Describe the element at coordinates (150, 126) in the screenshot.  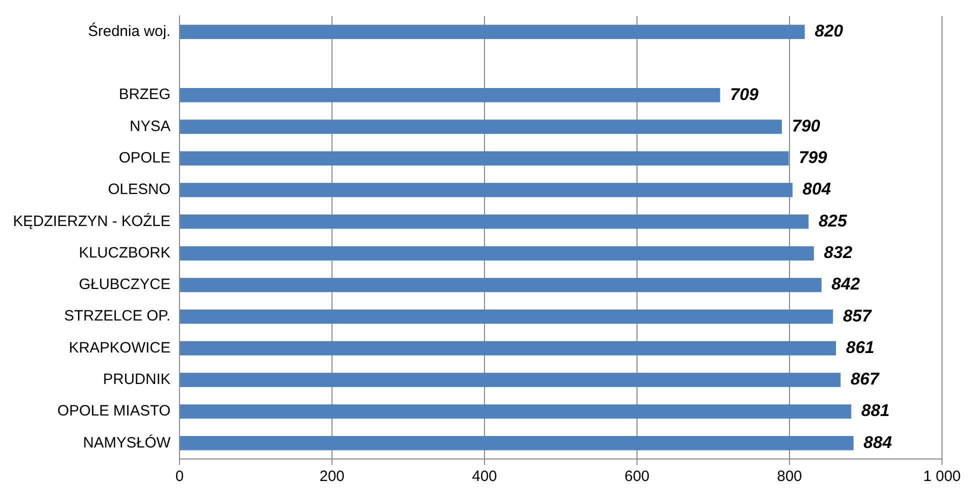
I see `y-tick-label: NYSA` at that location.